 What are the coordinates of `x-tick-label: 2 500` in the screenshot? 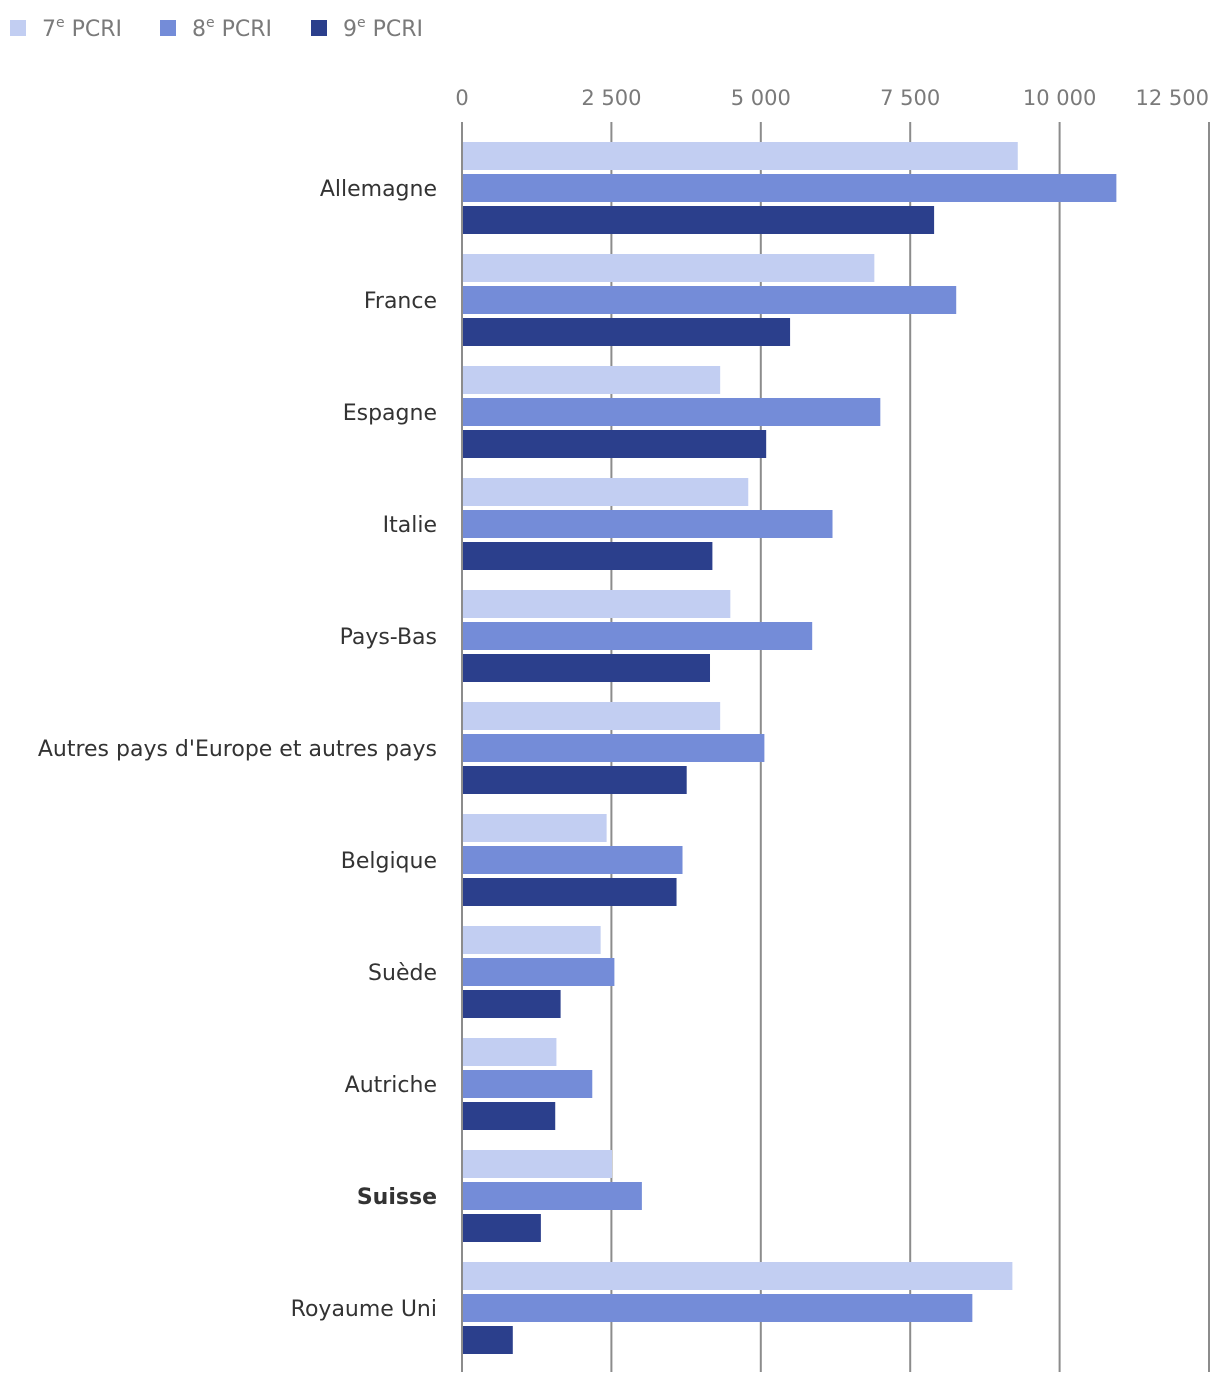 It's located at (611, 98).